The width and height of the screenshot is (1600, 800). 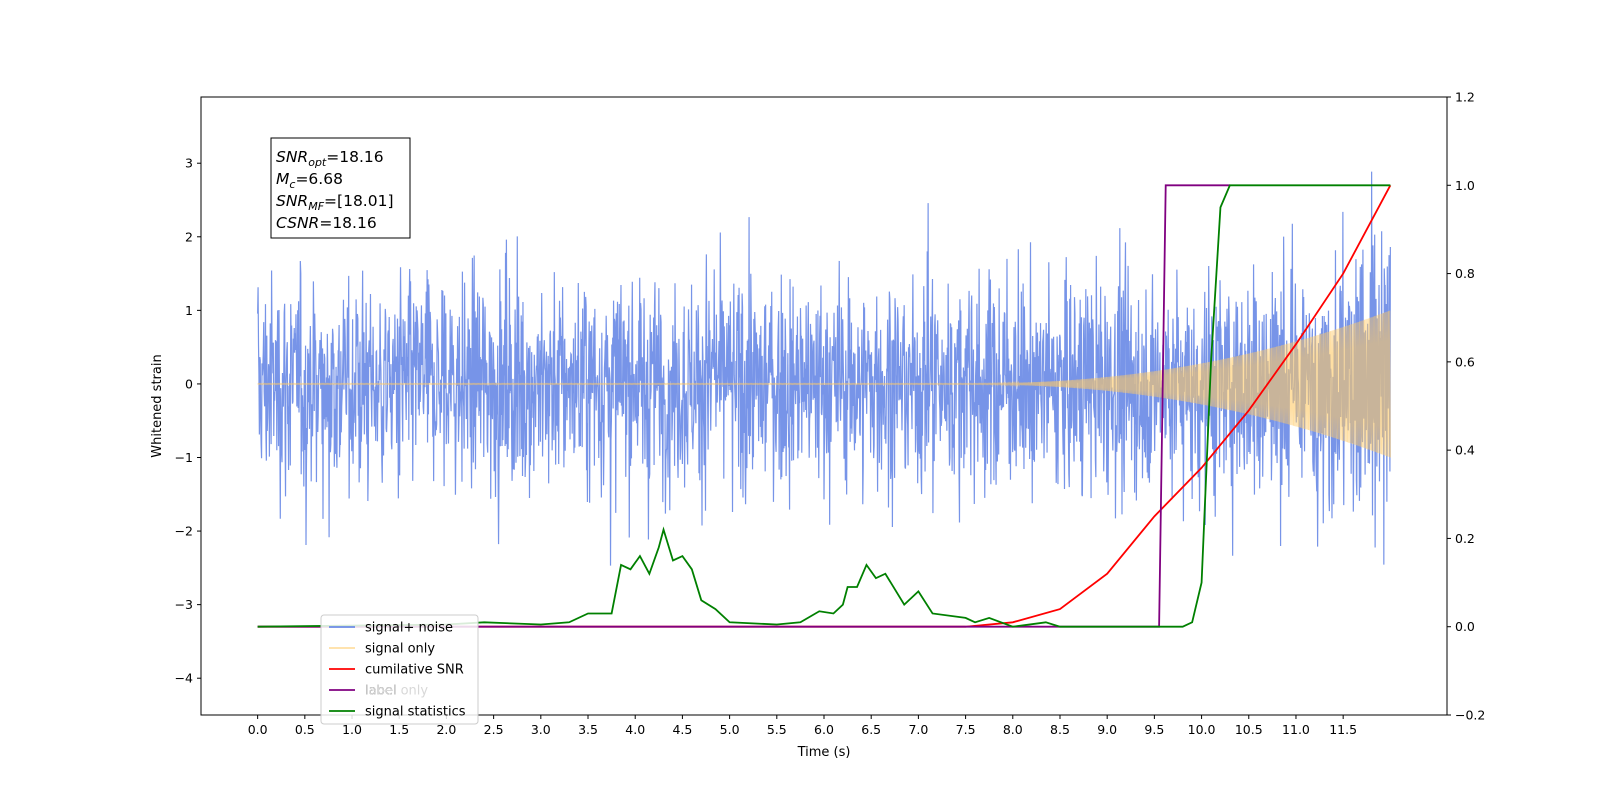 I want to click on x-tick-label: 5.5, so click(x=777, y=729).